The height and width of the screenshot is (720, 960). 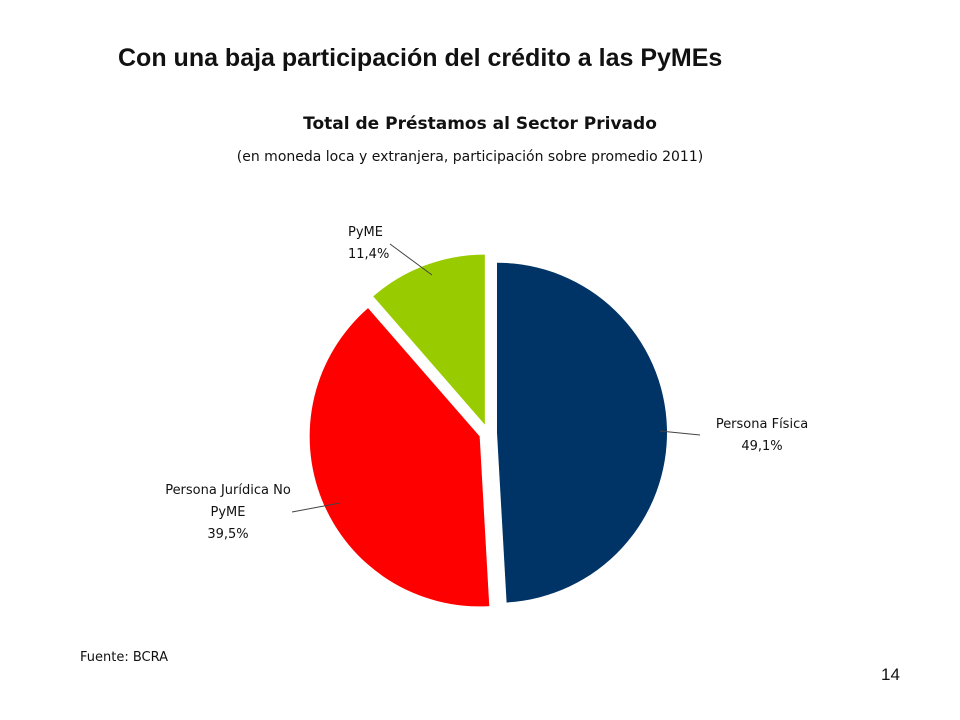 I want to click on data-label: Persona Física 49,1%, so click(x=762, y=435).